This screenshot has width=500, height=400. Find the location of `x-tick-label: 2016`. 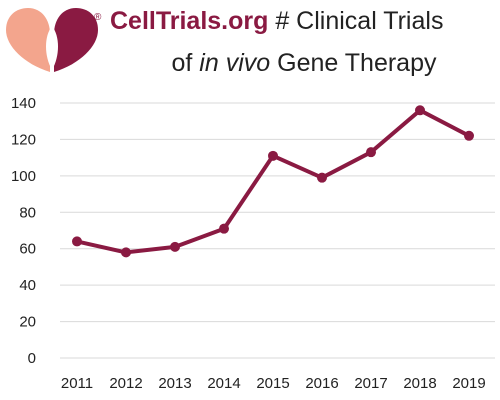

x-tick-label: 2016 is located at coordinates (321, 383).